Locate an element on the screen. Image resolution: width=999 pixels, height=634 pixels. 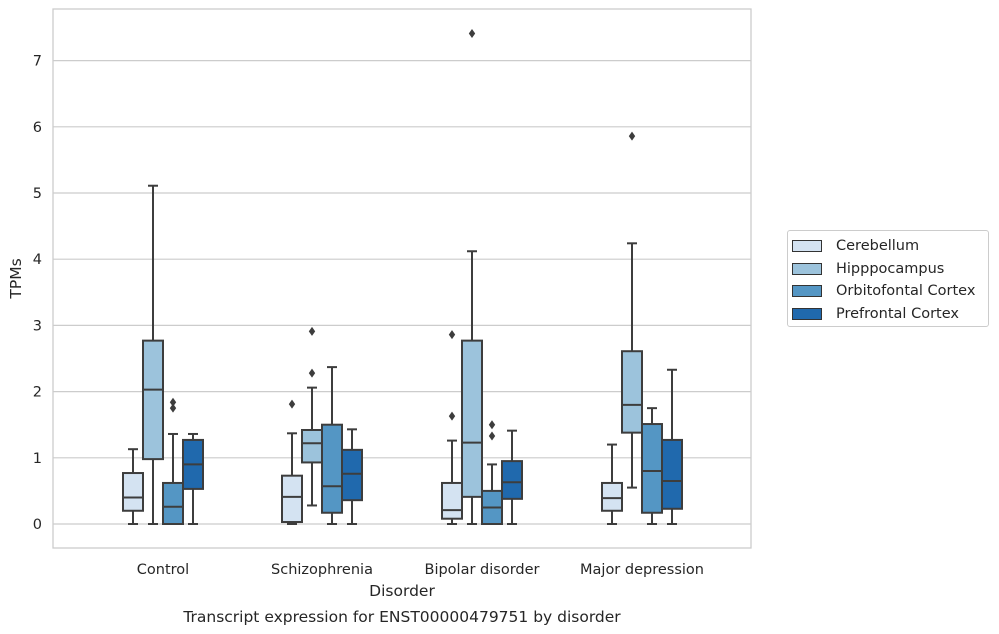
legend-label: Prefrontal Cortex is located at coordinates (897, 313).